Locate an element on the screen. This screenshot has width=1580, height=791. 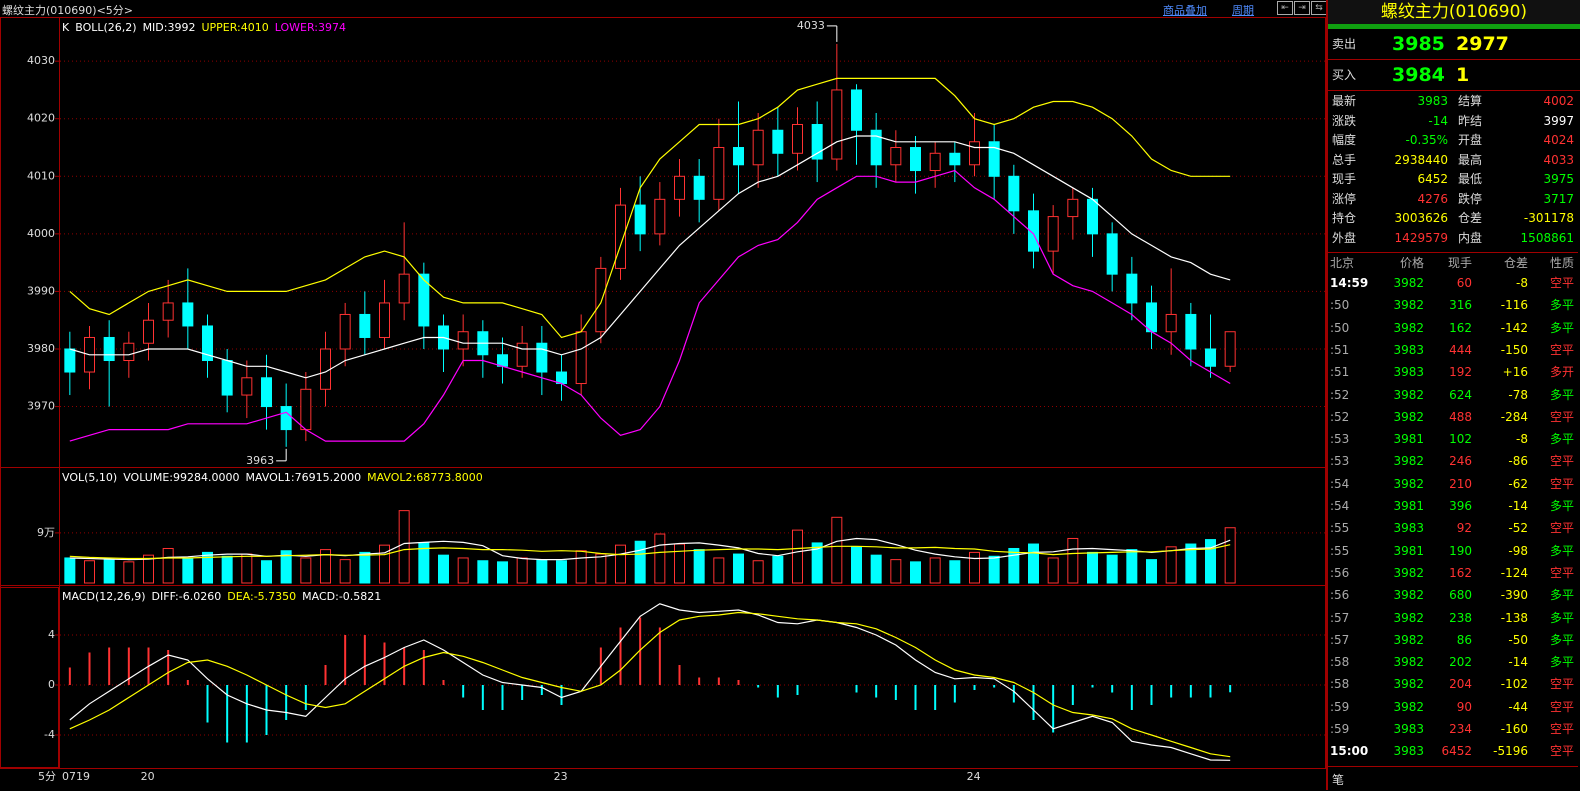
stat: 仓差 -301178 is located at coordinates (1516, 218).